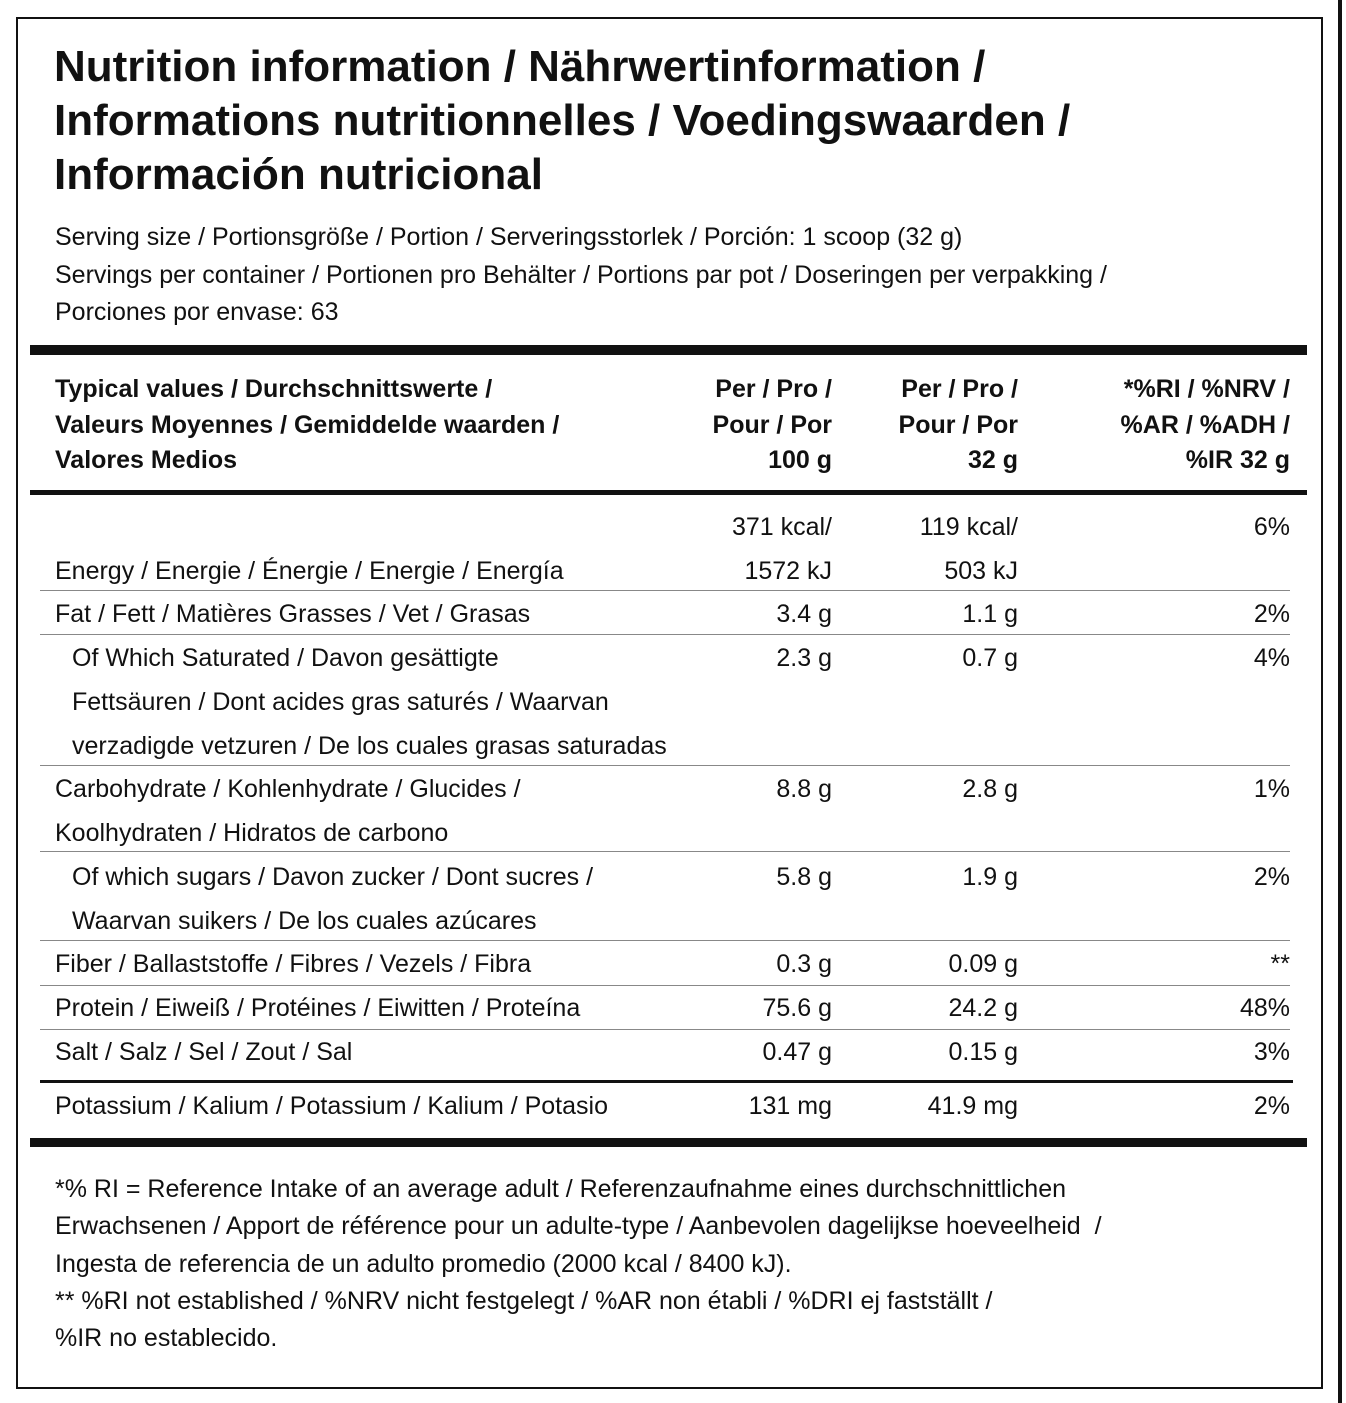 The image size is (1346, 1403). Describe the element at coordinates (990, 614) in the screenshot. I see `row-per-32g: 1.1 g` at that location.